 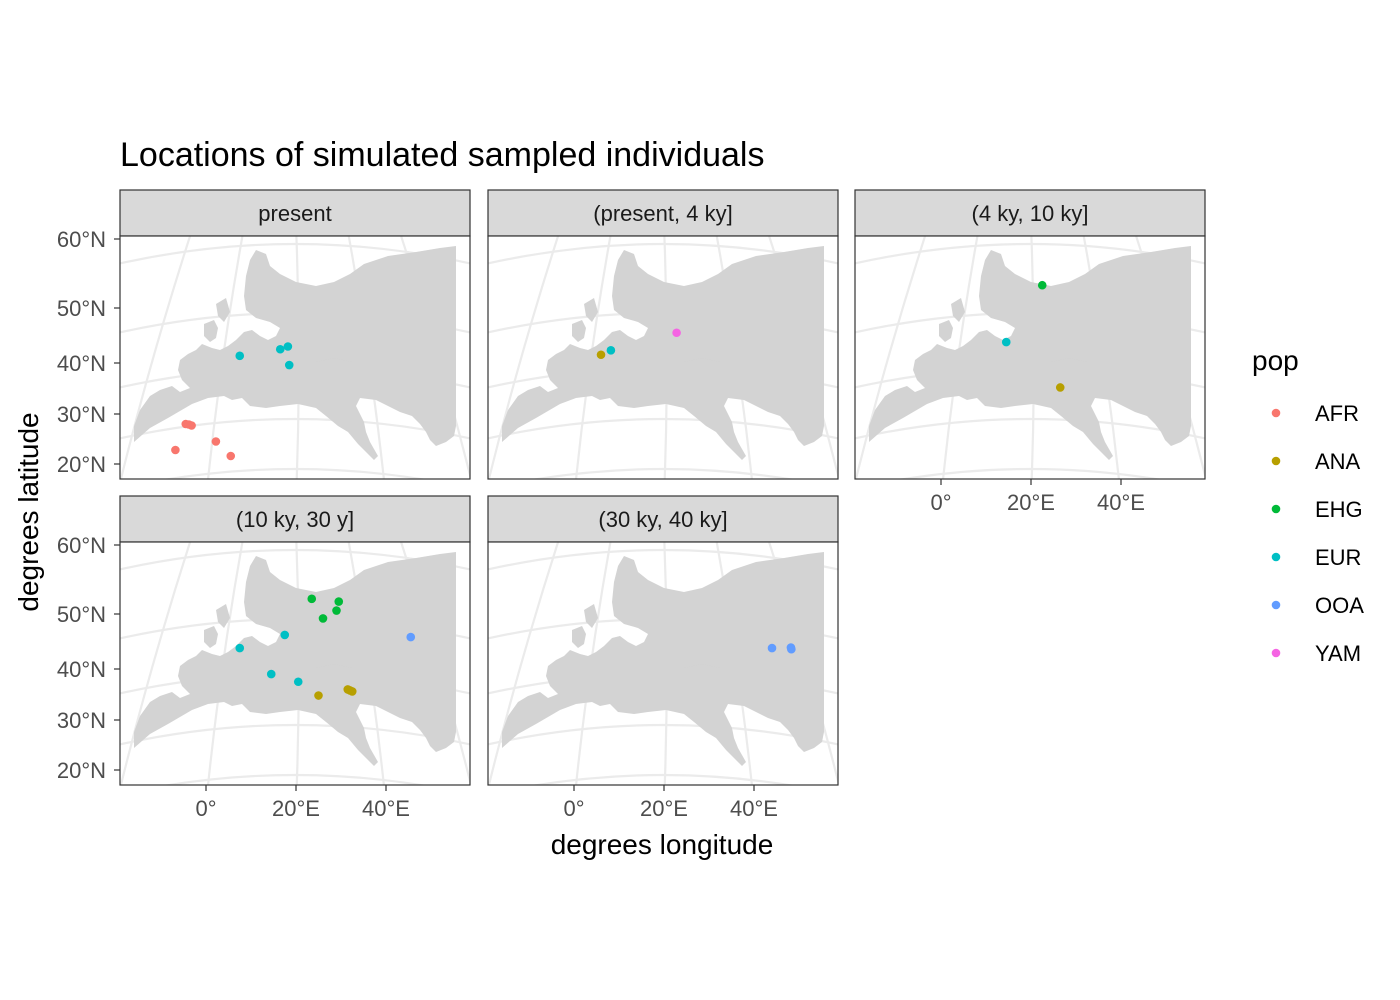 I want to click on facet-strip-label: (30 ky, 40 ky], so click(x=662, y=519).